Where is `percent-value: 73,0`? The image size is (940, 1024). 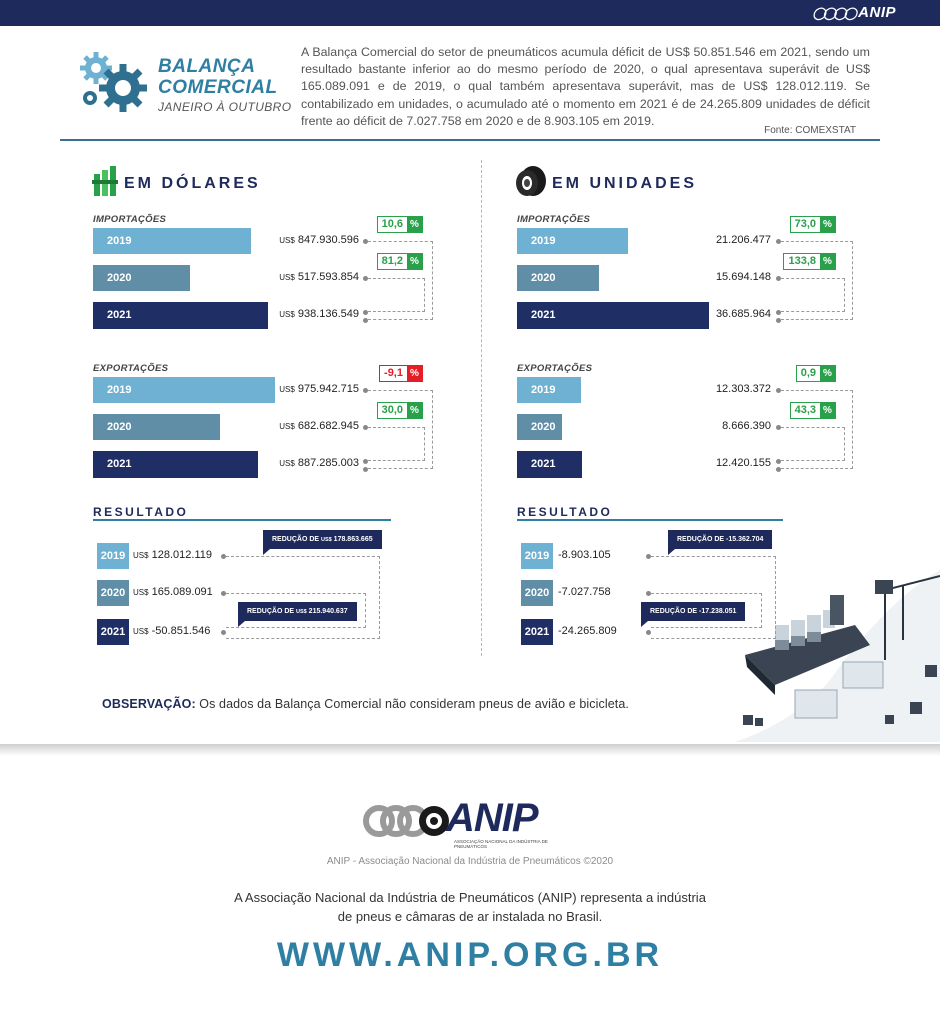 percent-value: 73,0 is located at coordinates (805, 224).